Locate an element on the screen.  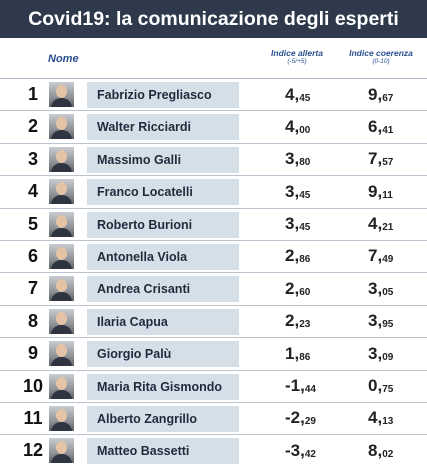
rank-number: 5 is located at coordinates (32, 223).